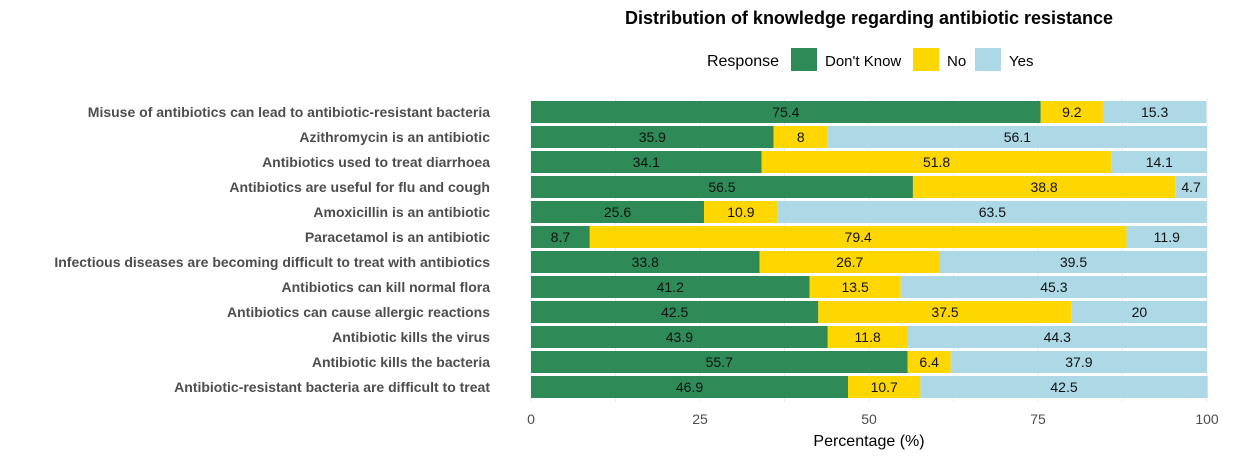  I want to click on x-tick-label: 0, so click(531, 419).